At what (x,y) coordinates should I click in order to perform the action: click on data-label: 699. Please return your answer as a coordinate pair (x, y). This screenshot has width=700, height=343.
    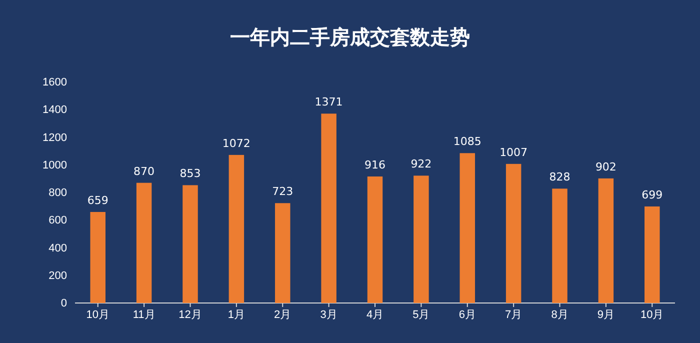
    Looking at the image, I should click on (652, 195).